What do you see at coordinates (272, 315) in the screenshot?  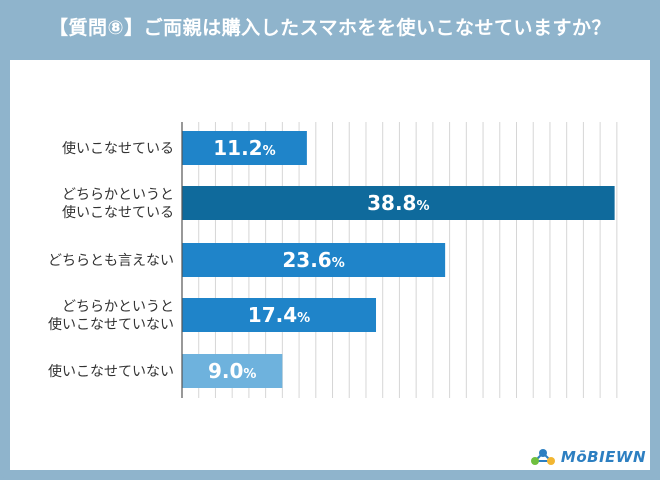 I see `bar-value-number: 17.4` at bounding box center [272, 315].